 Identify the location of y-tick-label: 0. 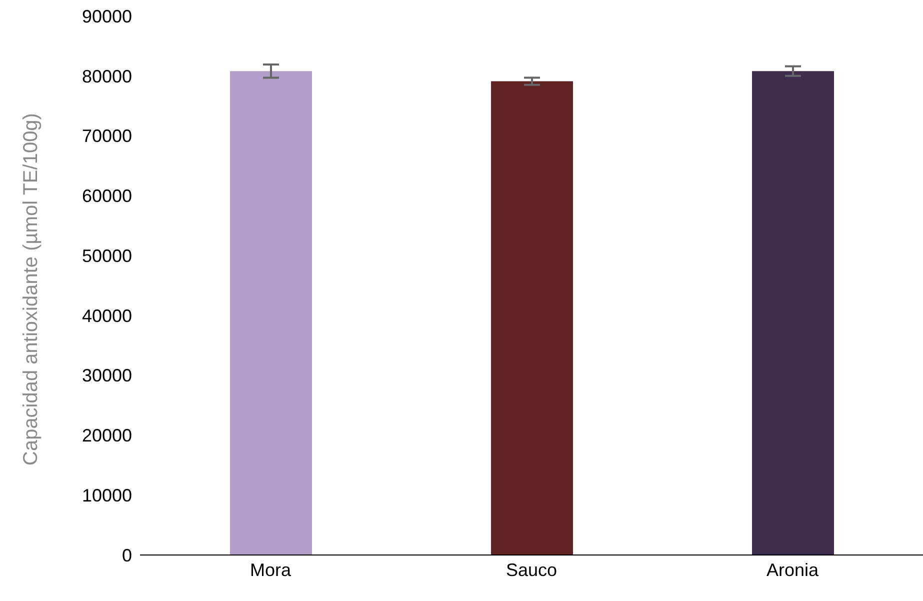
(127, 555).